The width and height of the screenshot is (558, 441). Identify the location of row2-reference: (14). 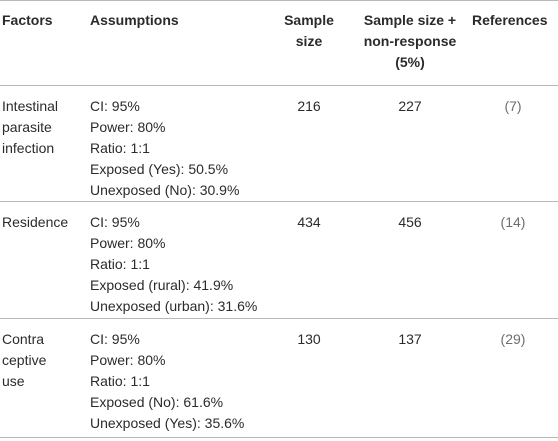
(513, 222).